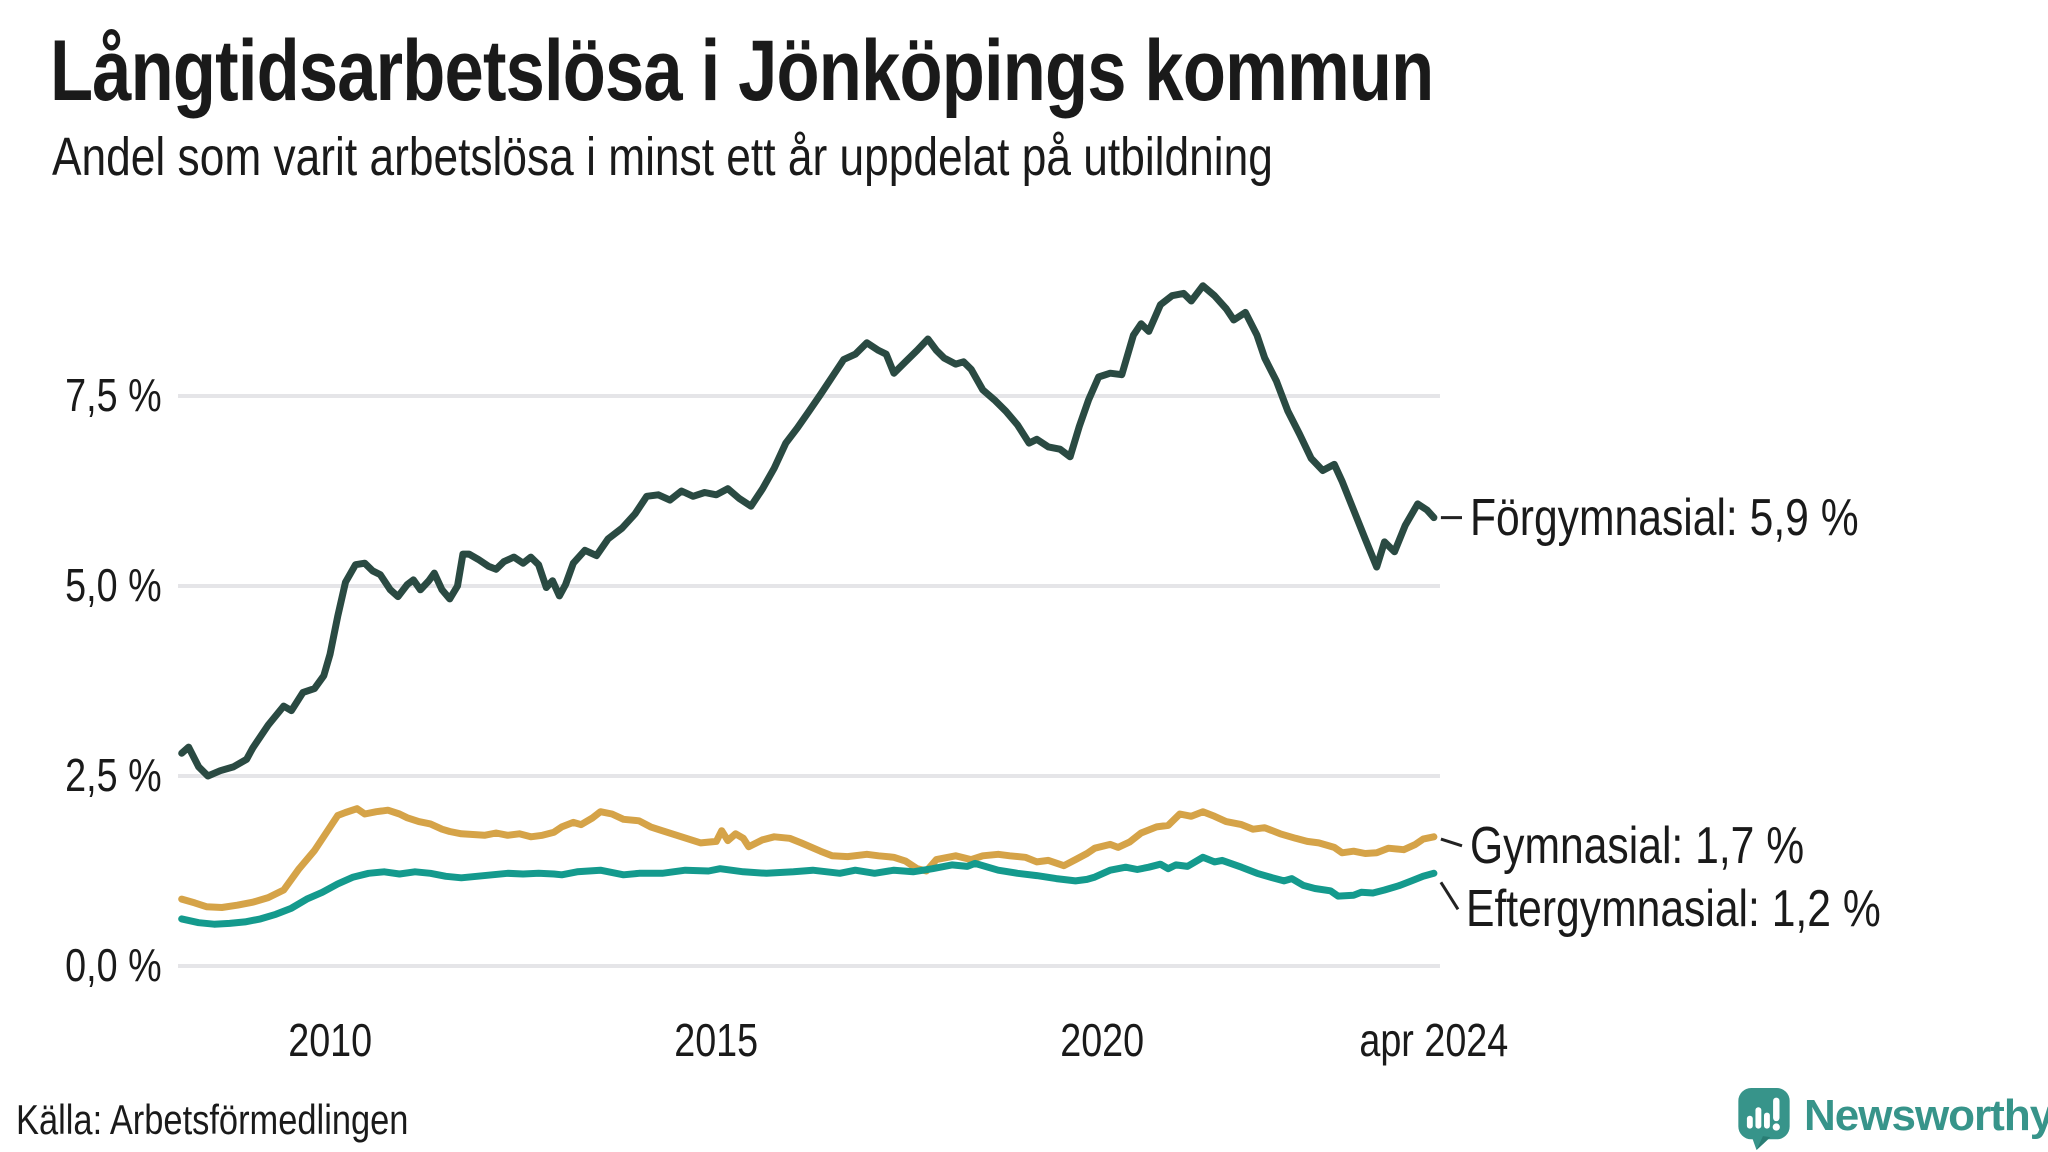 This screenshot has height=1152, width=2048. What do you see at coordinates (212, 1119) in the screenshot?
I see `source-note: Källa: Arbetsförmedlingen` at bounding box center [212, 1119].